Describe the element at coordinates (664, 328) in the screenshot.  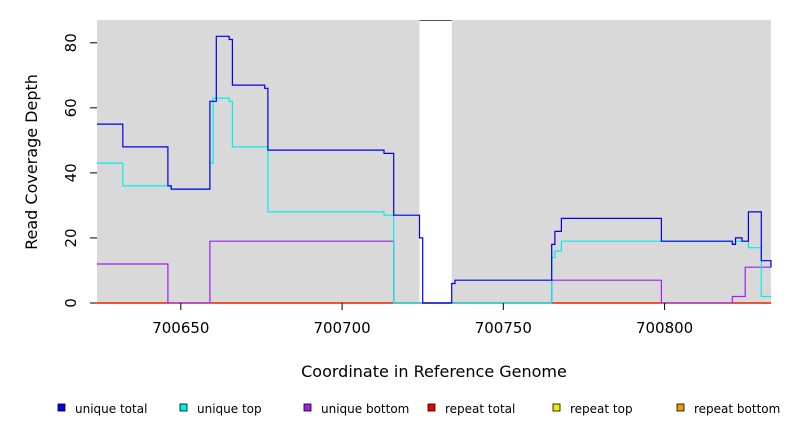
I see `x-tick-label: 700800` at that location.